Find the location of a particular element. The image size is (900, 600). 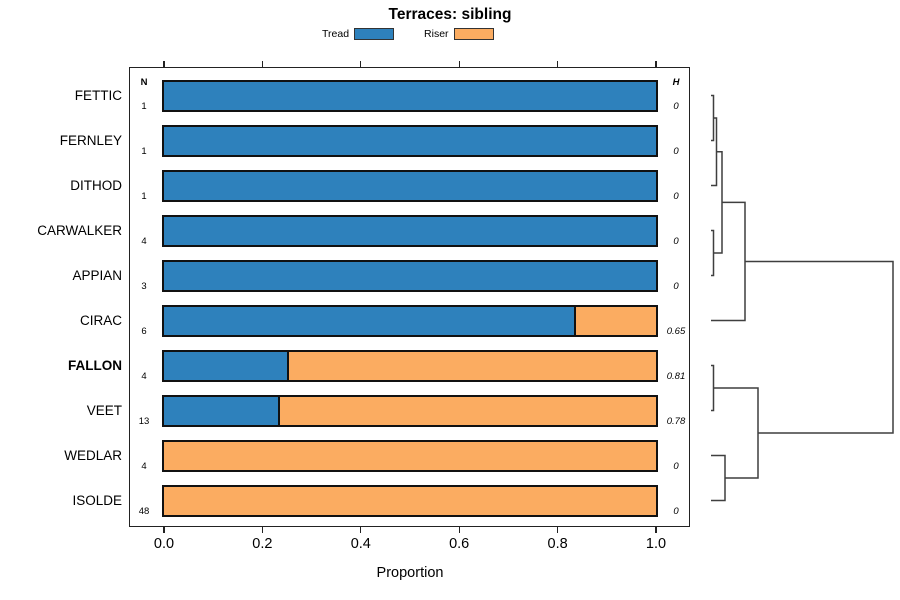

n-value: 13 is located at coordinates (144, 421).